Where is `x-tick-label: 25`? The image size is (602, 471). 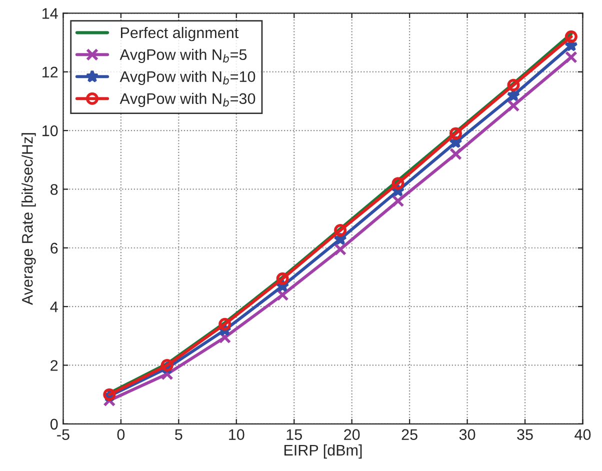
x-tick-label: 25 is located at coordinates (410, 434).